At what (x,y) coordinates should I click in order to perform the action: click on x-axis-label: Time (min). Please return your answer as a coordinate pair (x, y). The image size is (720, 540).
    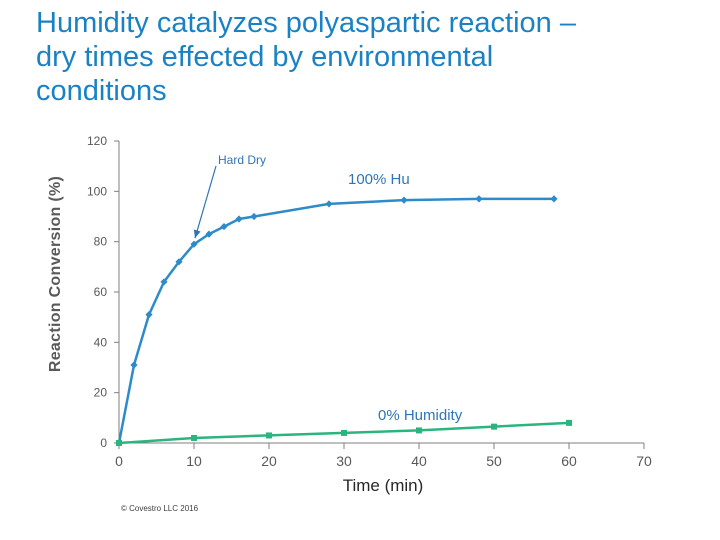
    Looking at the image, I should click on (383, 485).